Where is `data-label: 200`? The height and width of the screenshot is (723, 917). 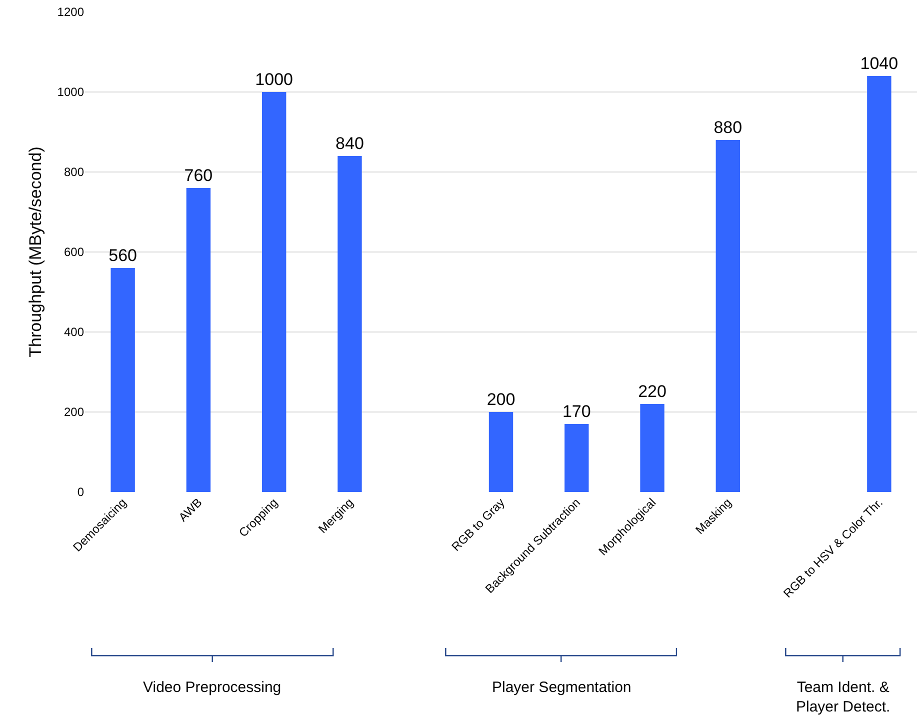 data-label: 200 is located at coordinates (501, 399).